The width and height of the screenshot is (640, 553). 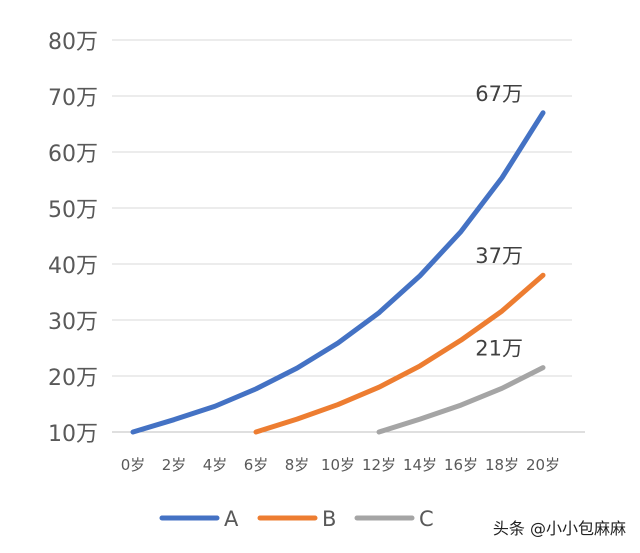 I want to click on x-tick-label: 6岁, so click(x=256, y=465).